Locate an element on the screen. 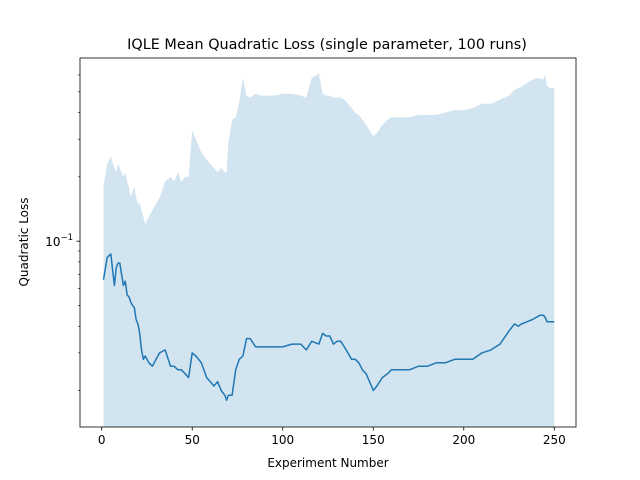 This screenshot has width=640, height=480. x-axis-label: Experiment Number is located at coordinates (327, 463).